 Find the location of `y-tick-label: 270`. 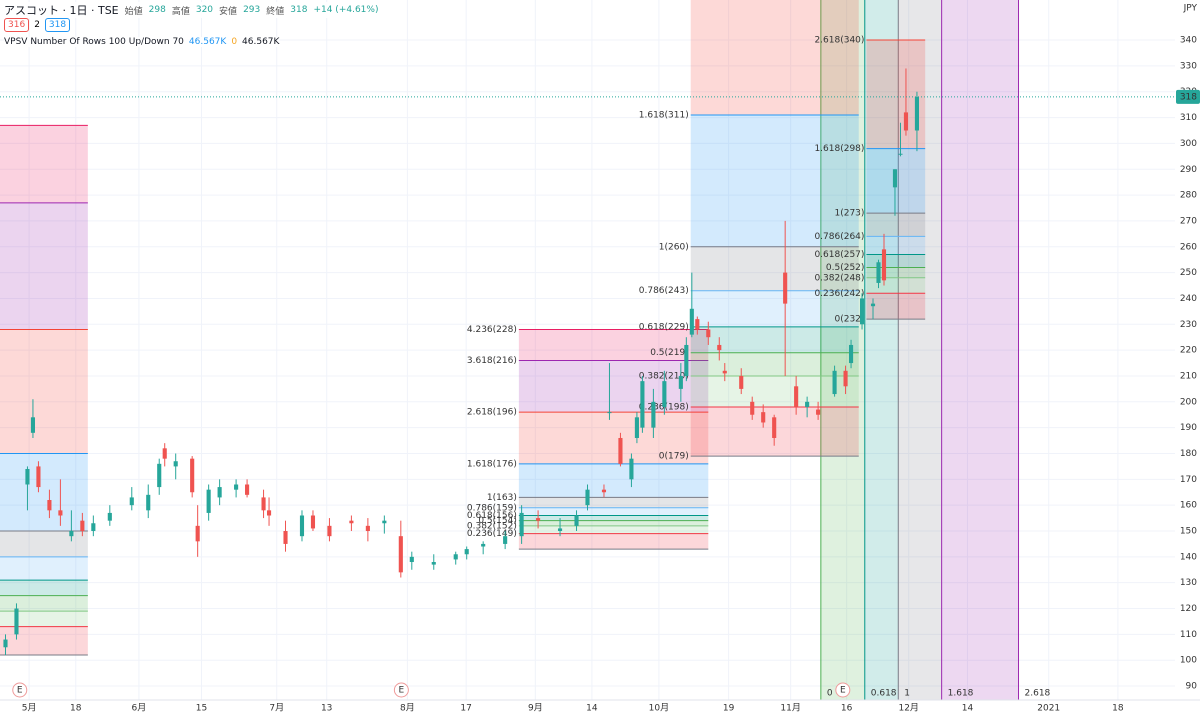

y-tick-label: 270 is located at coordinates (1188, 221).